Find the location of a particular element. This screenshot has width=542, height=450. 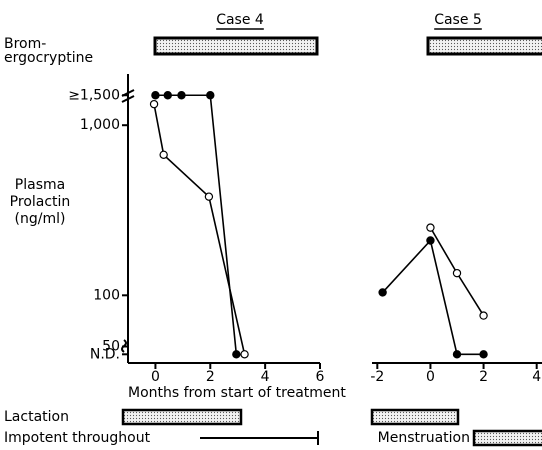

annotation: Brom- is located at coordinates (25, 44).